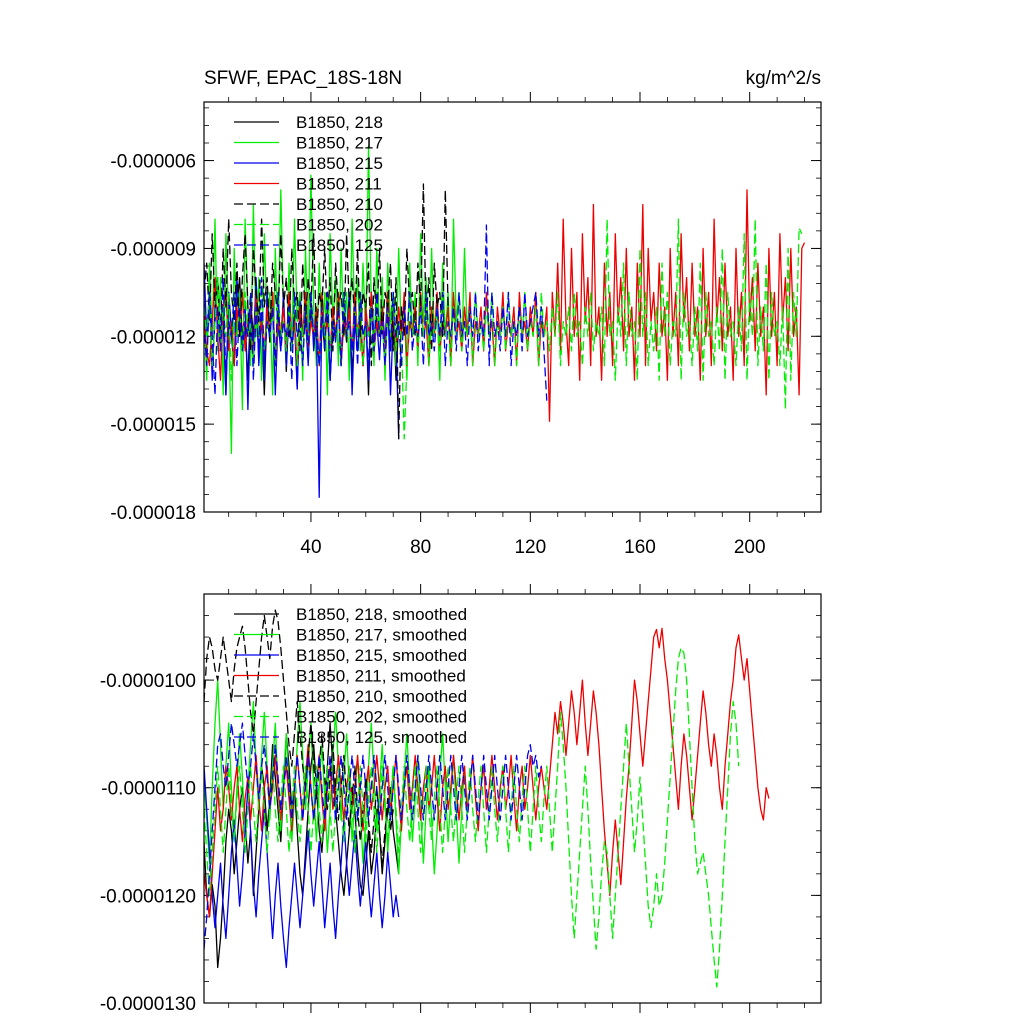 This screenshot has width=1024, height=1024. I want to click on bottom-legend-label: B1850, 218, smoothed, so click(381, 614).